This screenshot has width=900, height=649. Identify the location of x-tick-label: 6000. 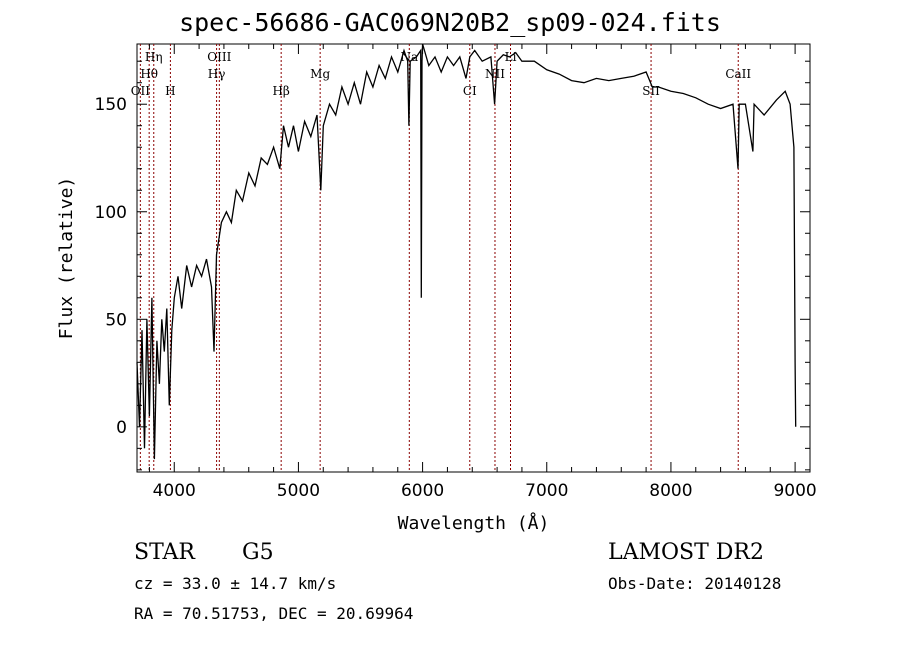
(422, 491).